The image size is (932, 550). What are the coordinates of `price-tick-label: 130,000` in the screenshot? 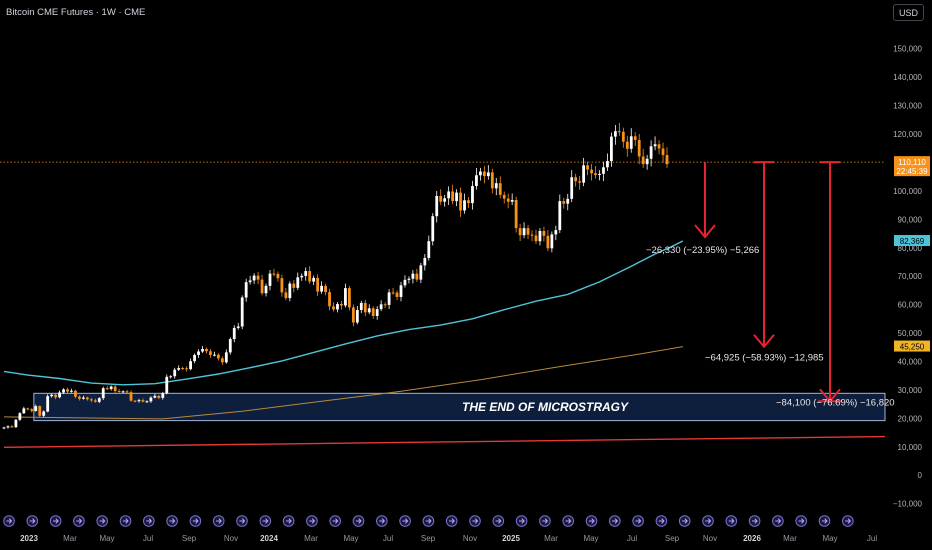 It's located at (907, 106).